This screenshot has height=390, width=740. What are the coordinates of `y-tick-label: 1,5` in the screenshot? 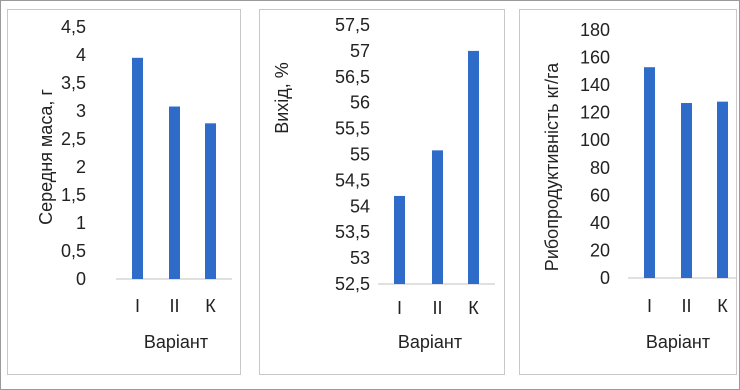 It's located at (73, 195).